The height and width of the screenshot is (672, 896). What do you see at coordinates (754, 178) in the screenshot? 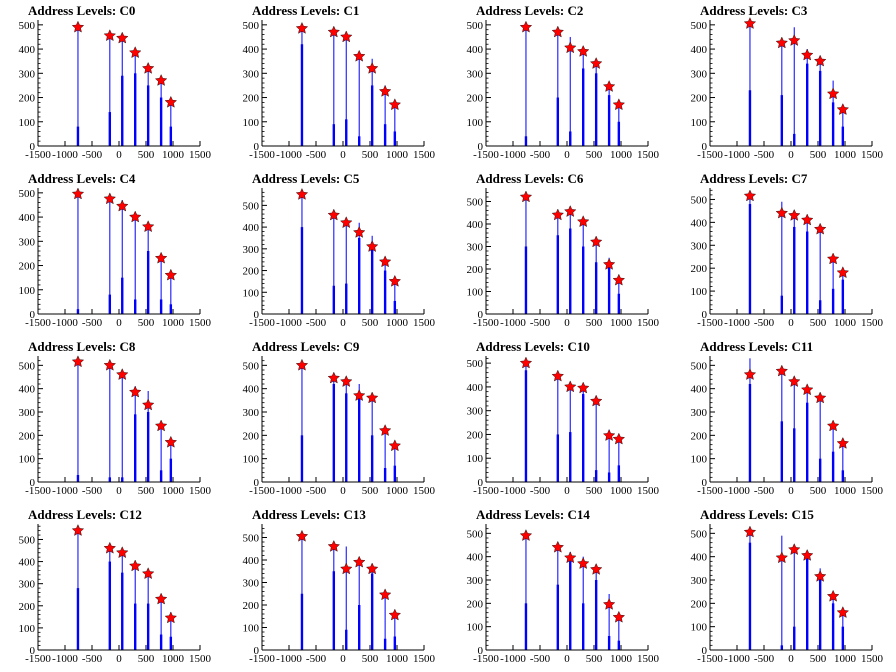
I see `chart-title: Address Levels: C7` at bounding box center [754, 178].